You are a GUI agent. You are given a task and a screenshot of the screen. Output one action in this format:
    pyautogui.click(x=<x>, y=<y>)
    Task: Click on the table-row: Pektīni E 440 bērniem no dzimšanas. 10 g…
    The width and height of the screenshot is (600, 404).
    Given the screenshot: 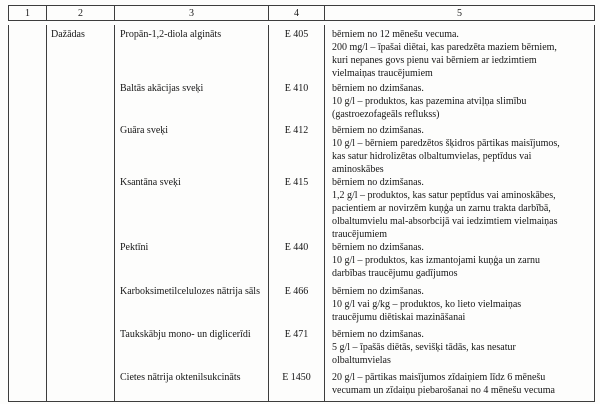 What is the action you would take?
    pyautogui.click(x=301, y=263)
    